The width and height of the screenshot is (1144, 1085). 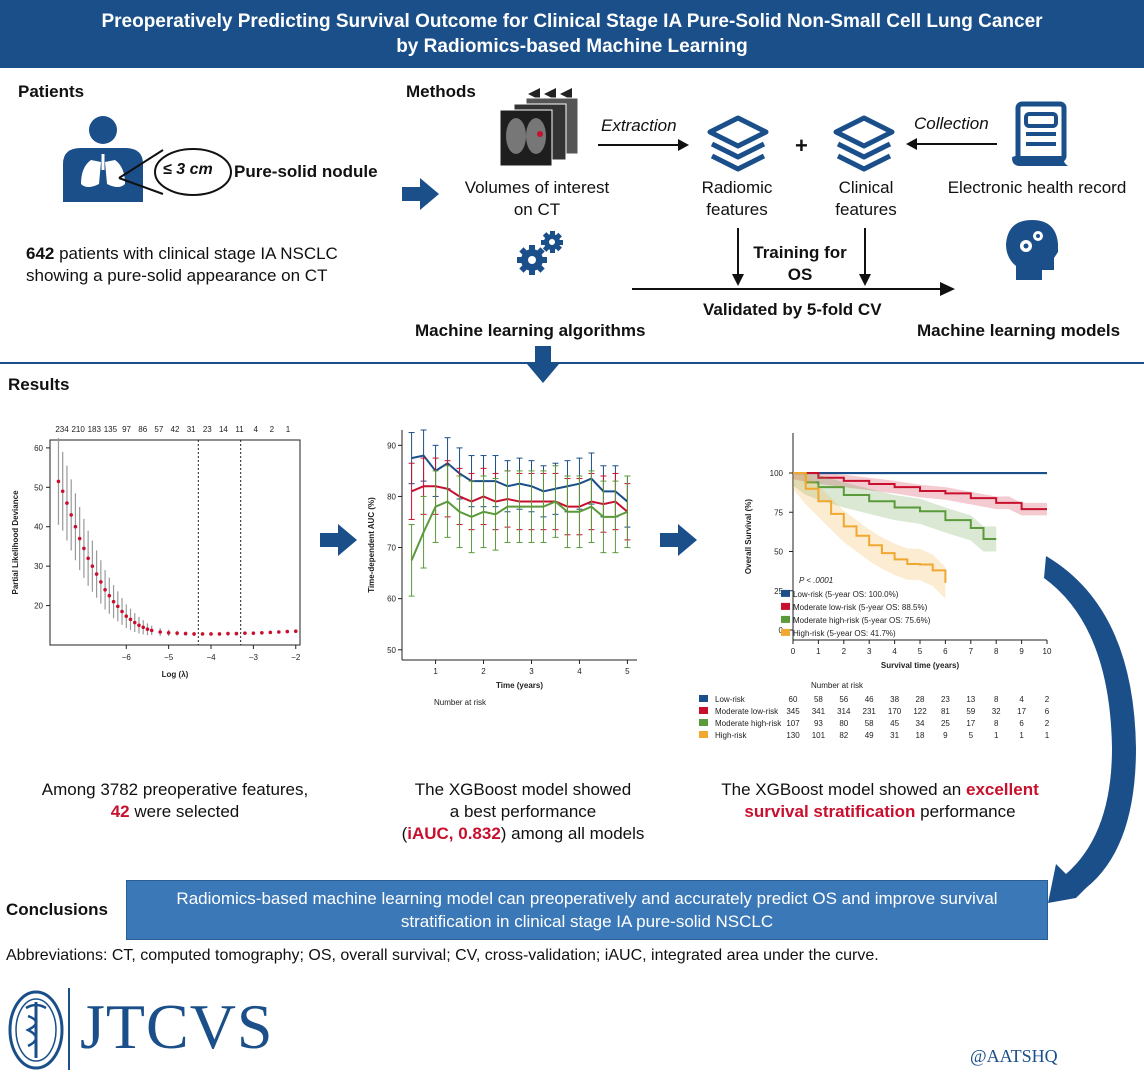 I want to click on risk-value: 23, so click(x=945, y=699).